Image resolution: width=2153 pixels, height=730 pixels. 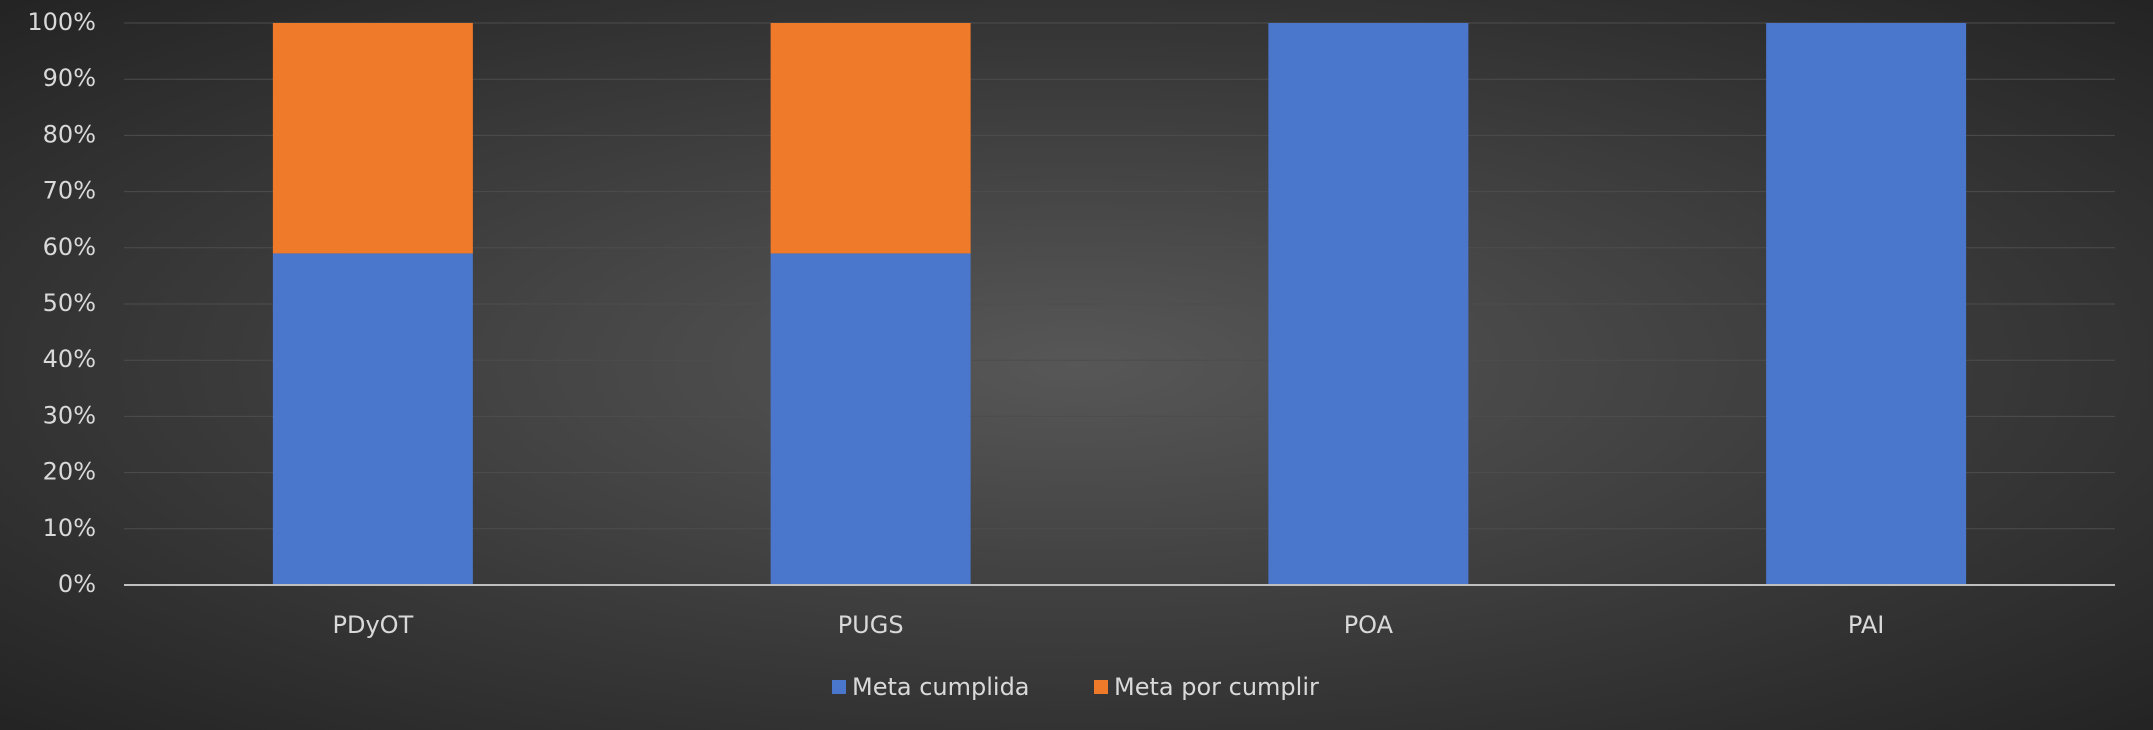 I want to click on x-tick-label: PUGS, so click(x=871, y=625).